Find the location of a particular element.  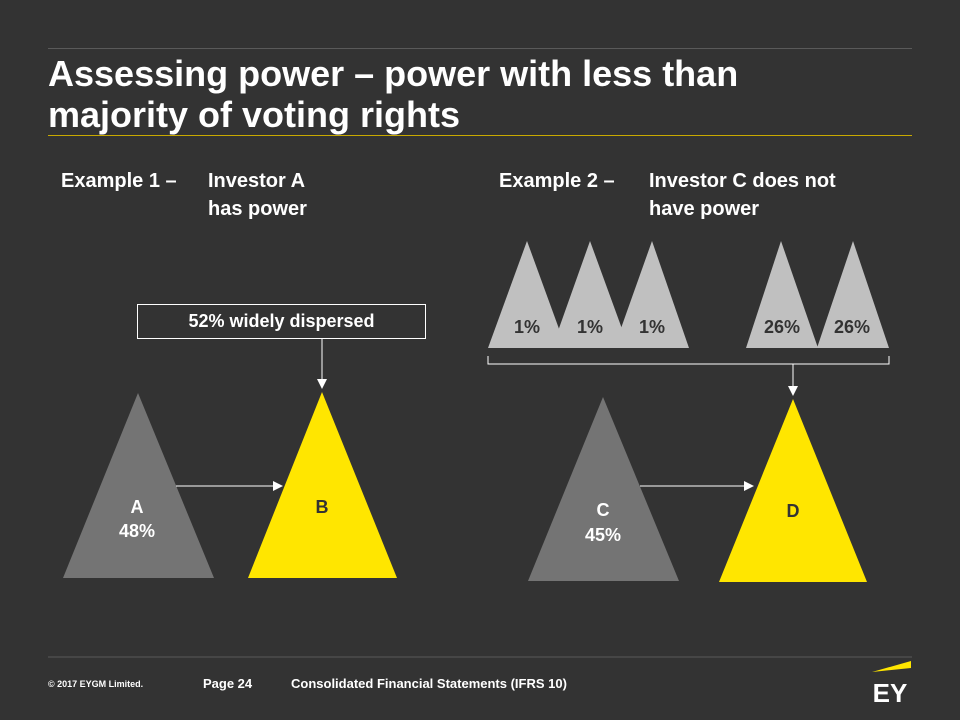

holder-1-triangle is located at coordinates (527, 294).